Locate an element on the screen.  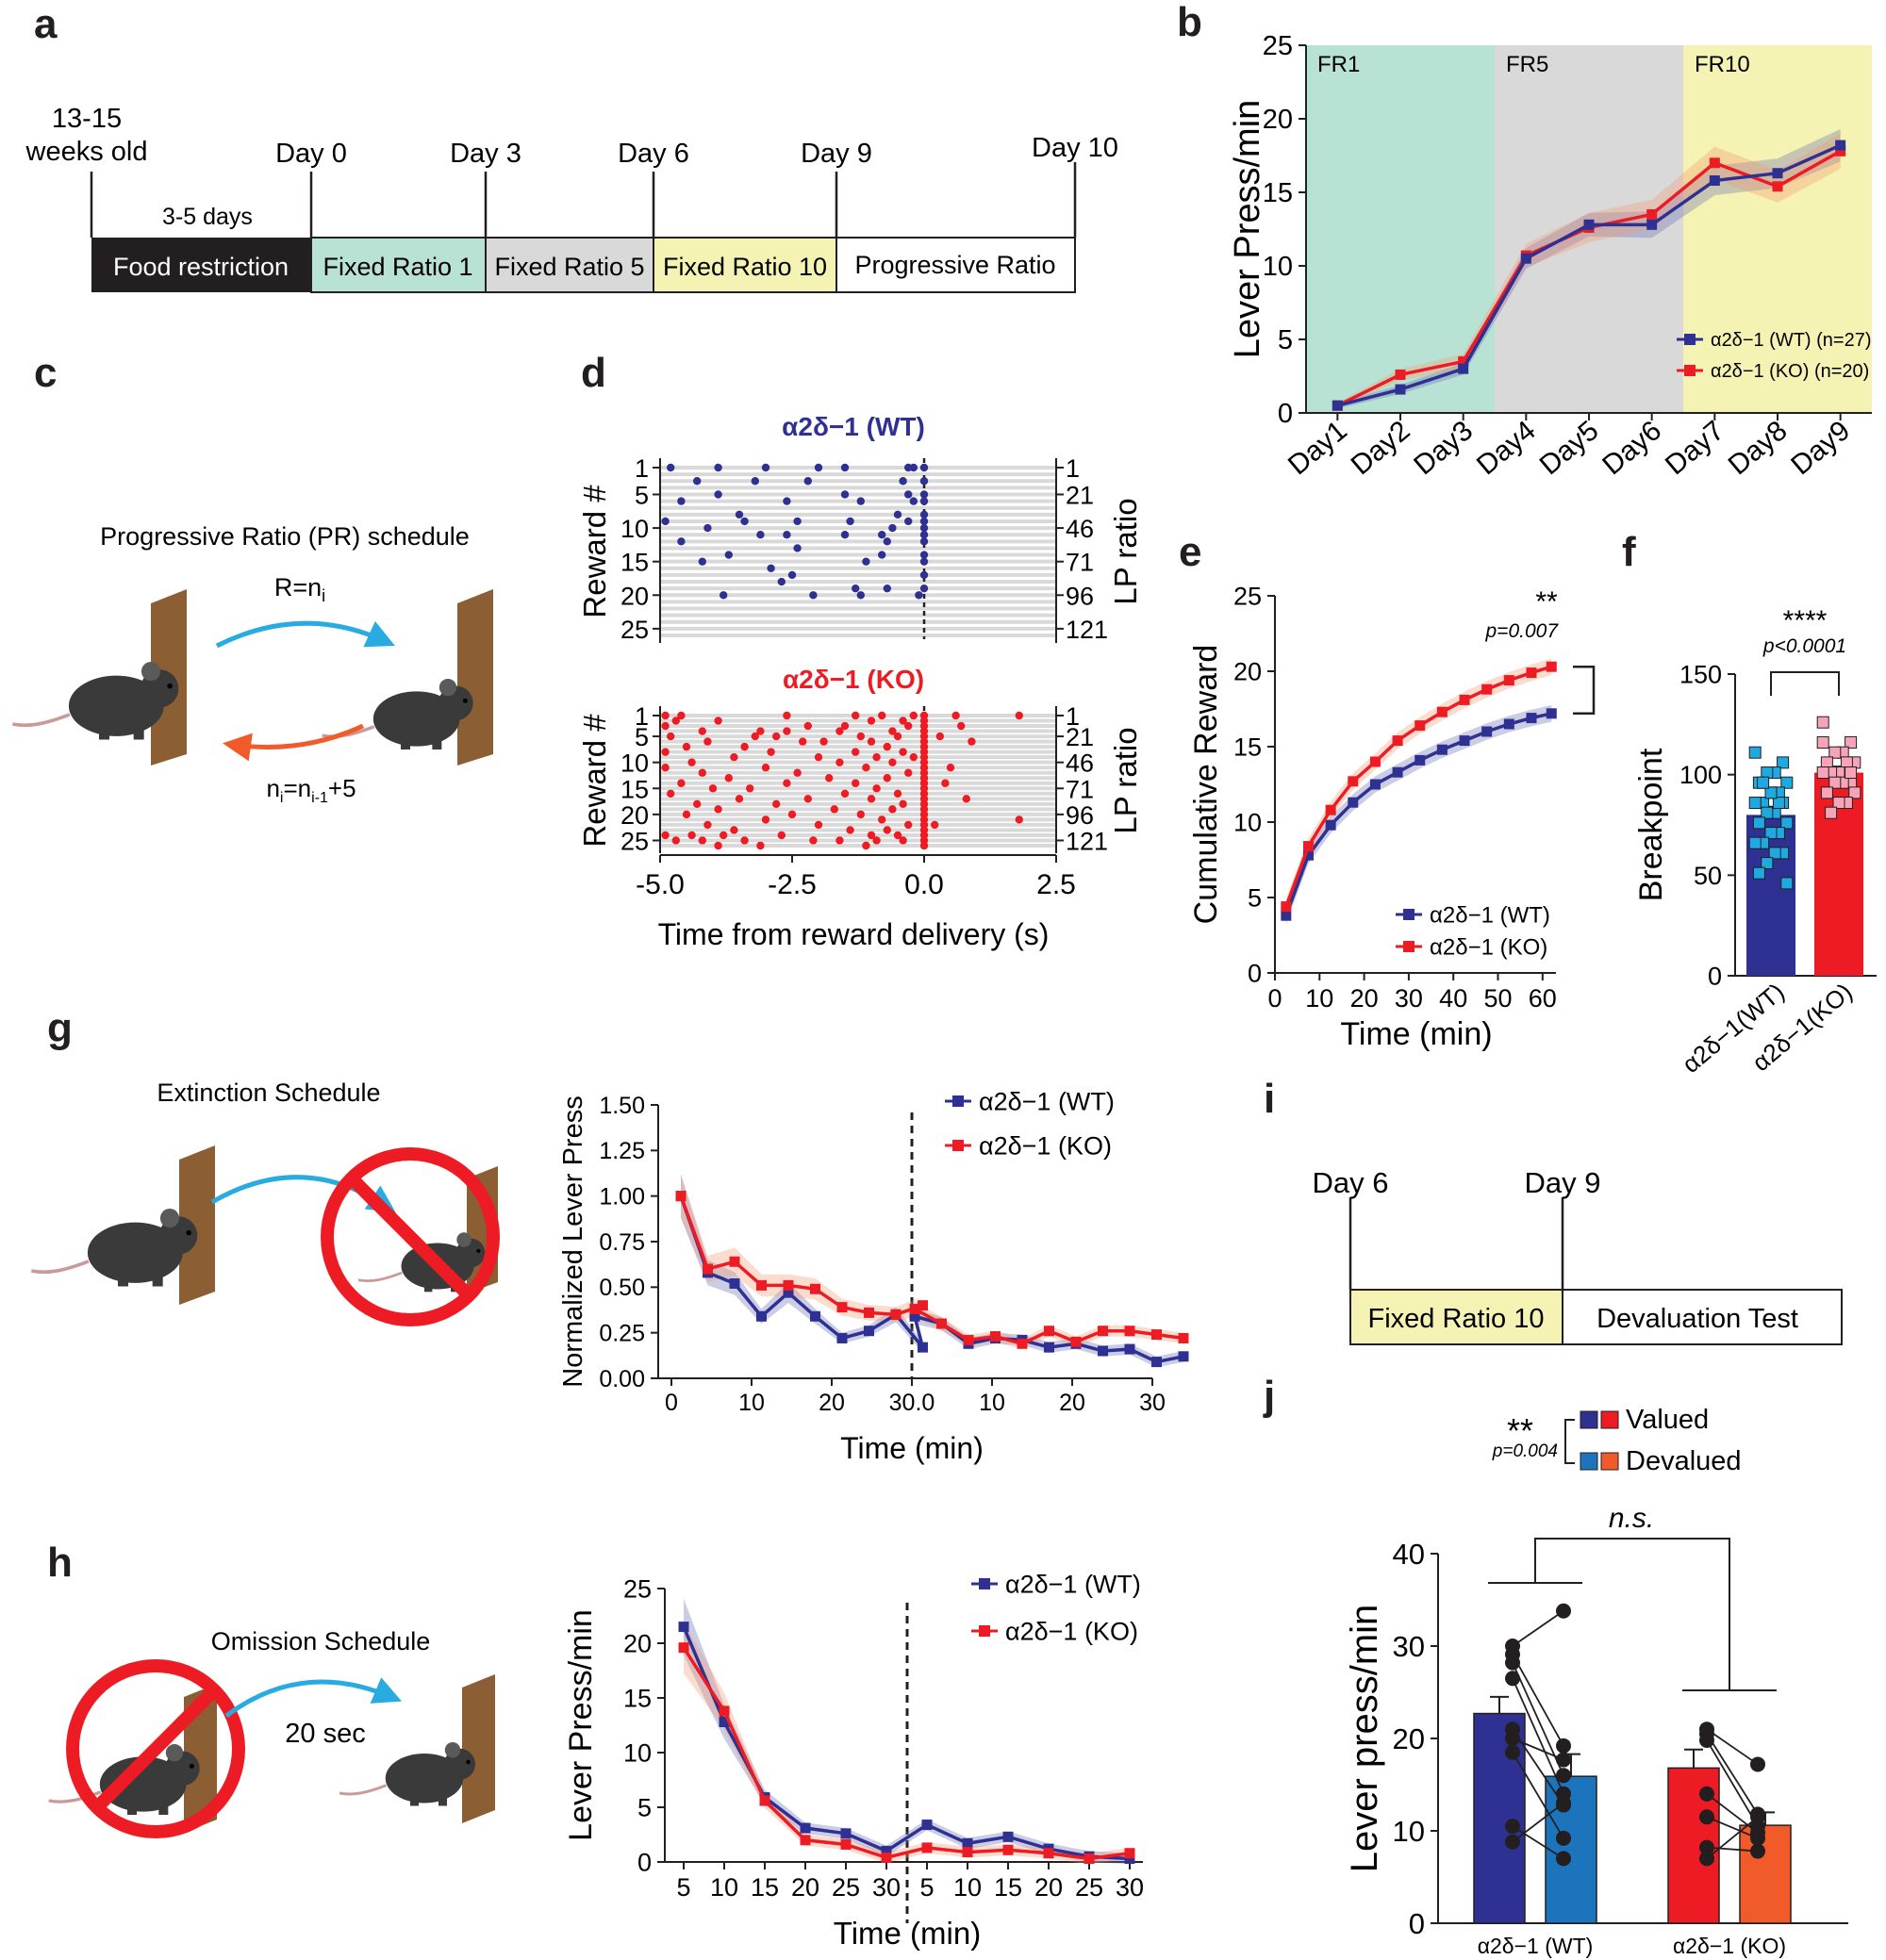
prohibited-icon is located at coordinates (155, 1748).